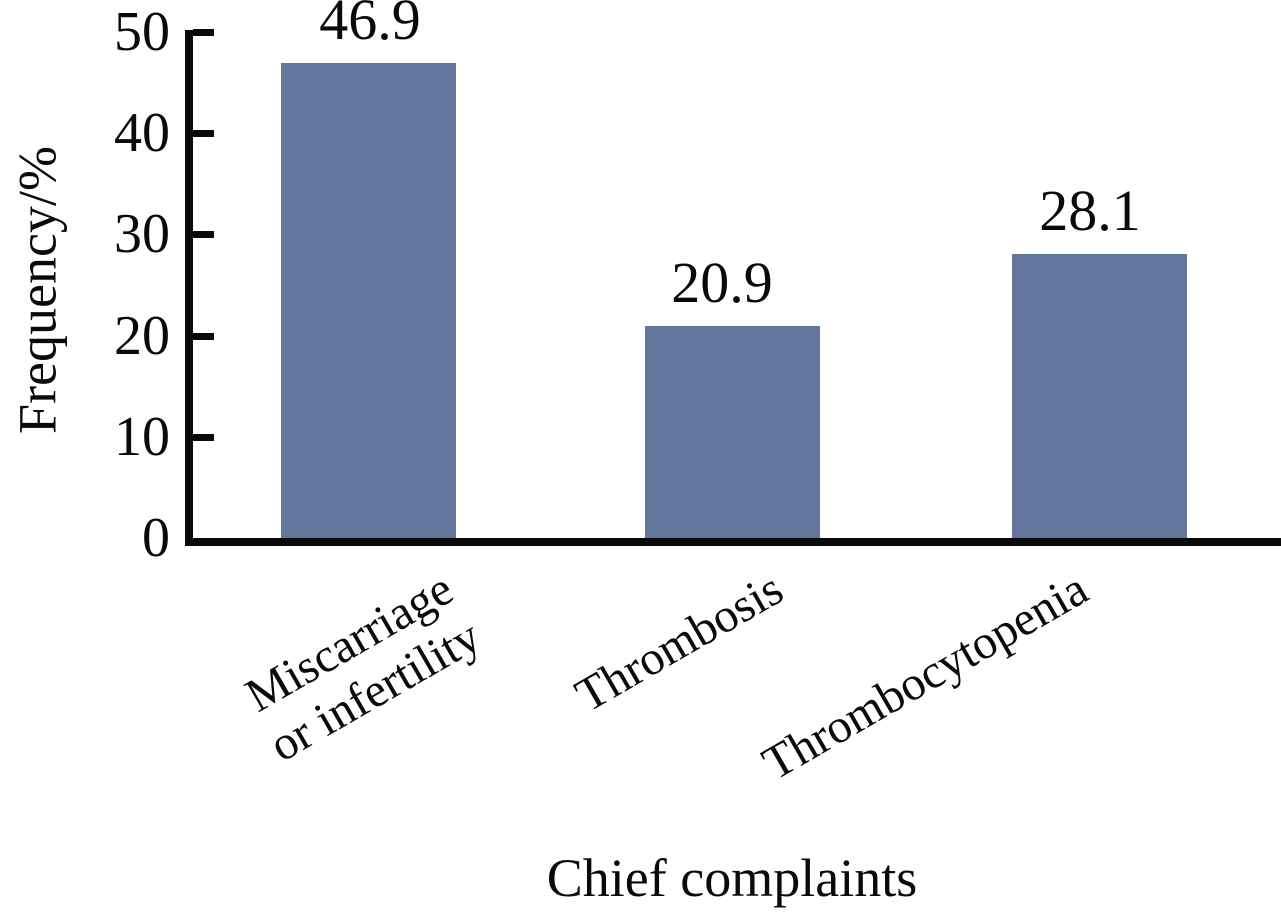 This screenshot has width=1281, height=922. What do you see at coordinates (189, 288) in the screenshot?
I see `y-axis-line` at bounding box center [189, 288].